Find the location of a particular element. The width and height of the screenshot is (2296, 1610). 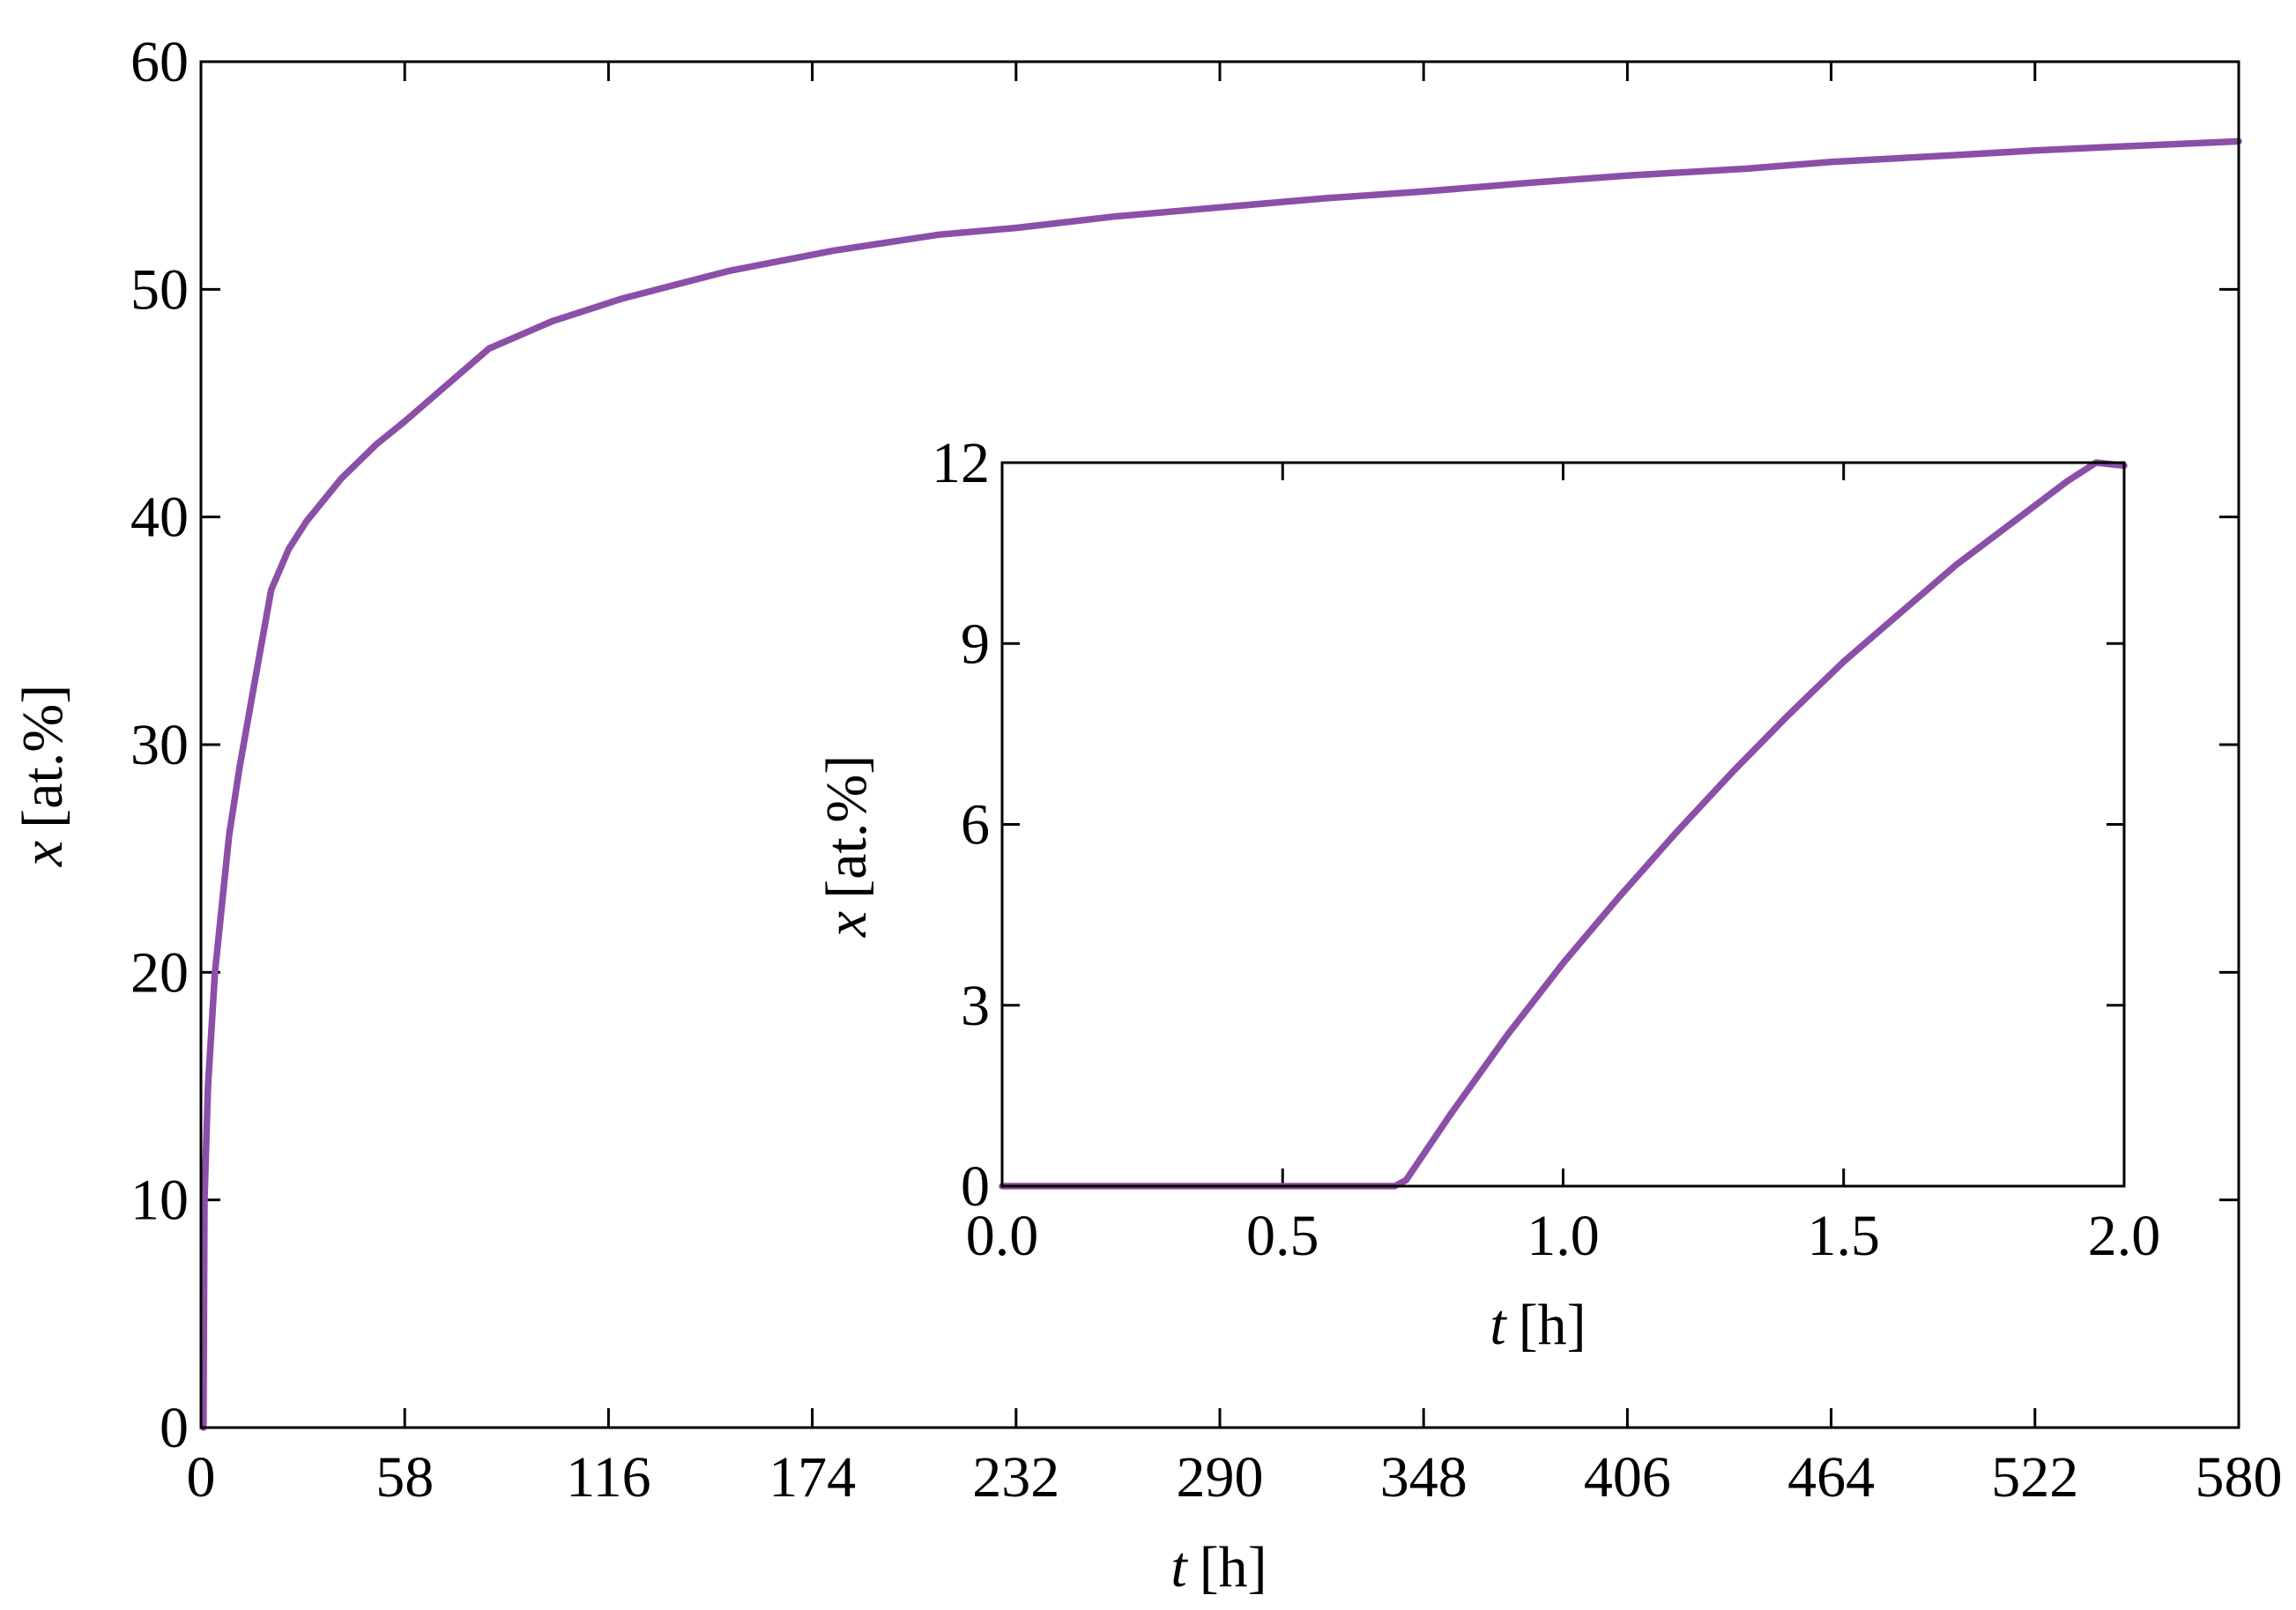

main-y-tick-label: 40 is located at coordinates (159, 518).